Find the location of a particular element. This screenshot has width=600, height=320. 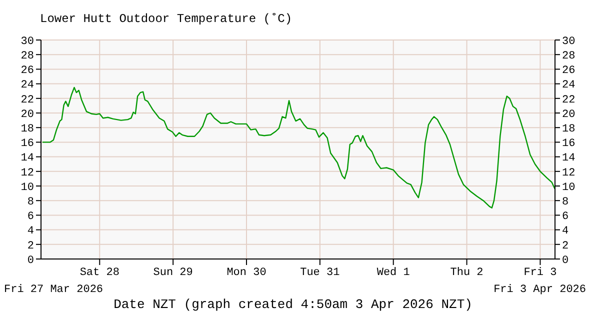

x-tick-label: Fri 3 is located at coordinates (540, 273).